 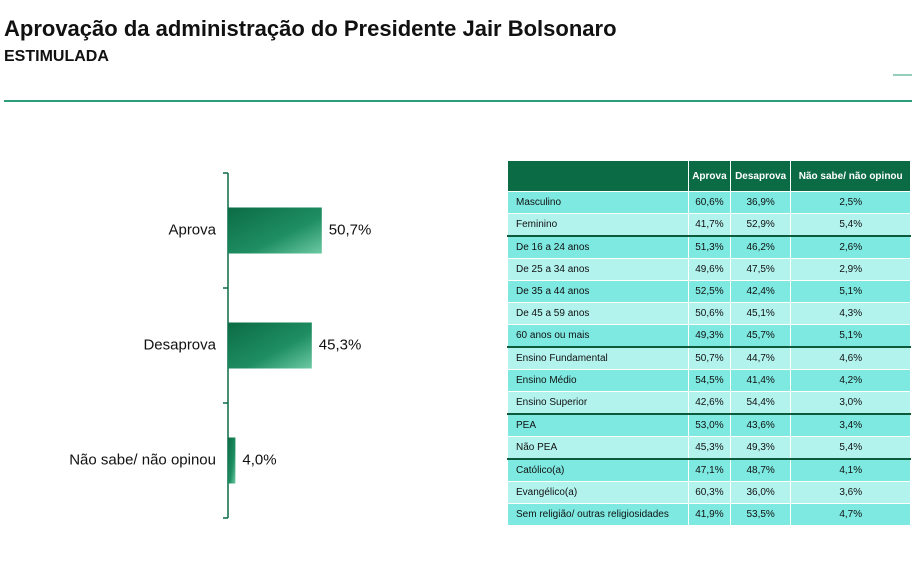 What do you see at coordinates (760, 176) in the screenshot?
I see `column-header: Desaprova` at bounding box center [760, 176].